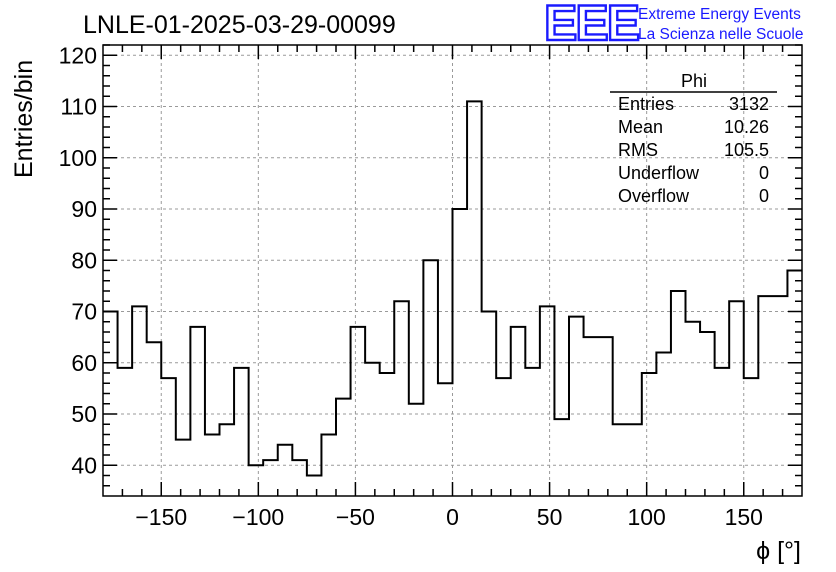 The height and width of the screenshot is (572, 836). Describe the element at coordinates (84, 260) in the screenshot. I see `y-tick-label: 80` at that location.